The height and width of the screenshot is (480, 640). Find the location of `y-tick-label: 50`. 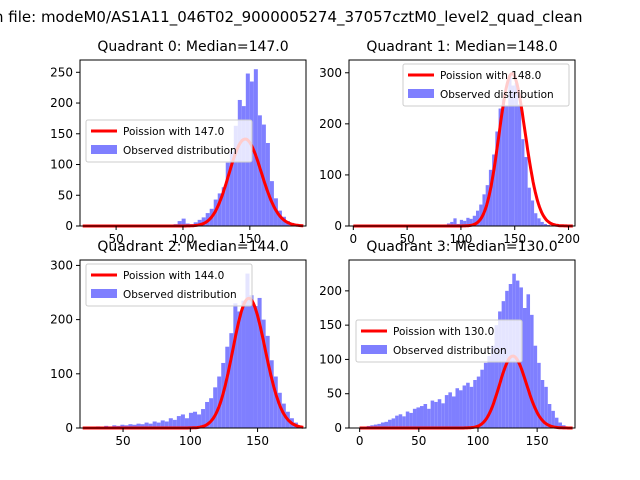

y-tick-label: 50 is located at coordinates (65, 195).